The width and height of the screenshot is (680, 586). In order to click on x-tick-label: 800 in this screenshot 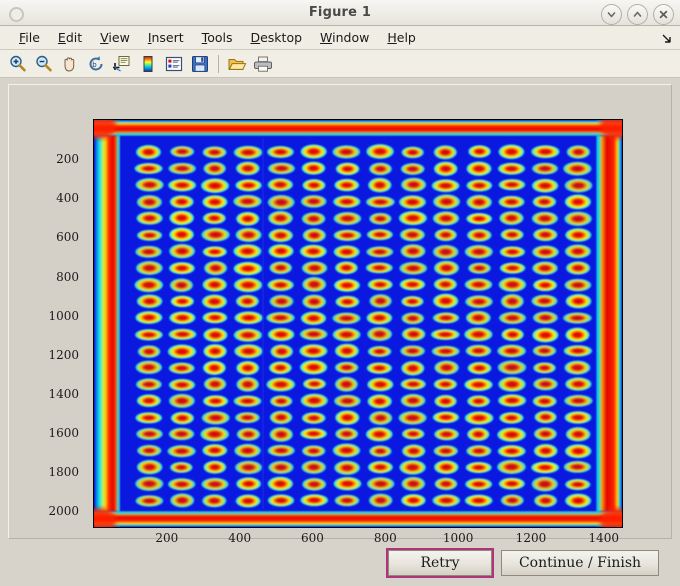, I will do `click(385, 538)`.